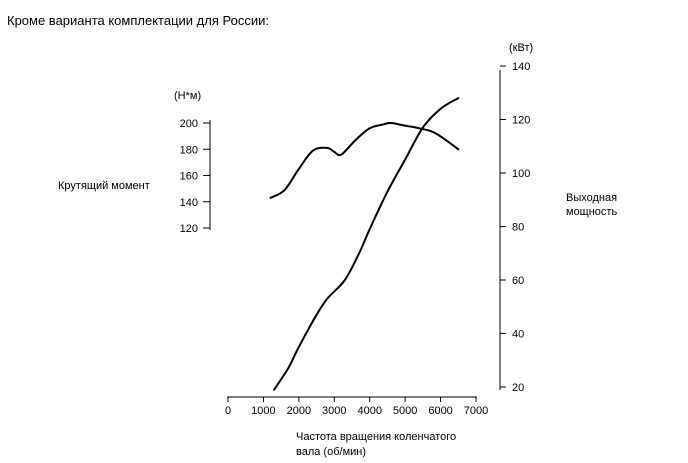 The width and height of the screenshot is (688, 463). Describe the element at coordinates (263, 411) in the screenshot. I see `rpm-tick-label: 1000` at that location.